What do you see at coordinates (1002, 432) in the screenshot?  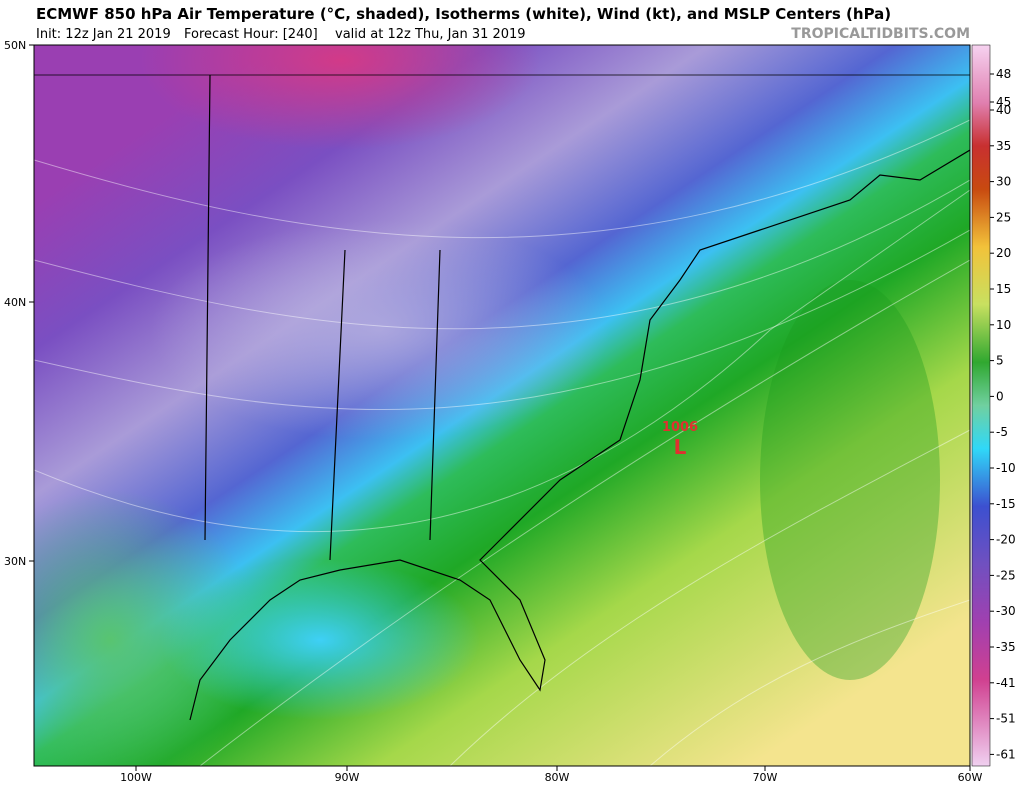 I see `colorbar-label: -5` at bounding box center [1002, 432].